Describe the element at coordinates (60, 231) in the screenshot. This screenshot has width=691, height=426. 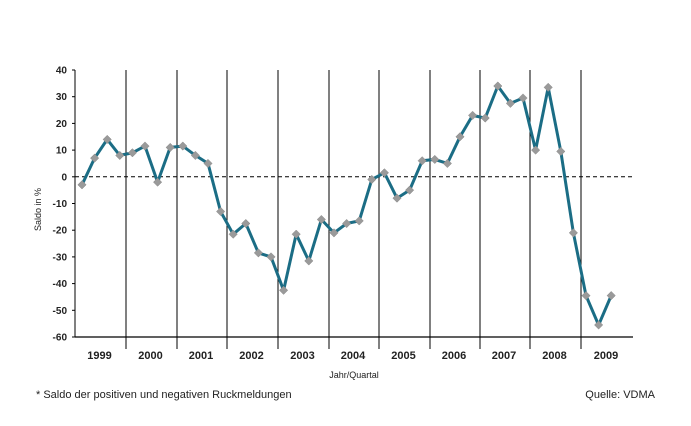
I see `y-tick-label: -20` at that location.